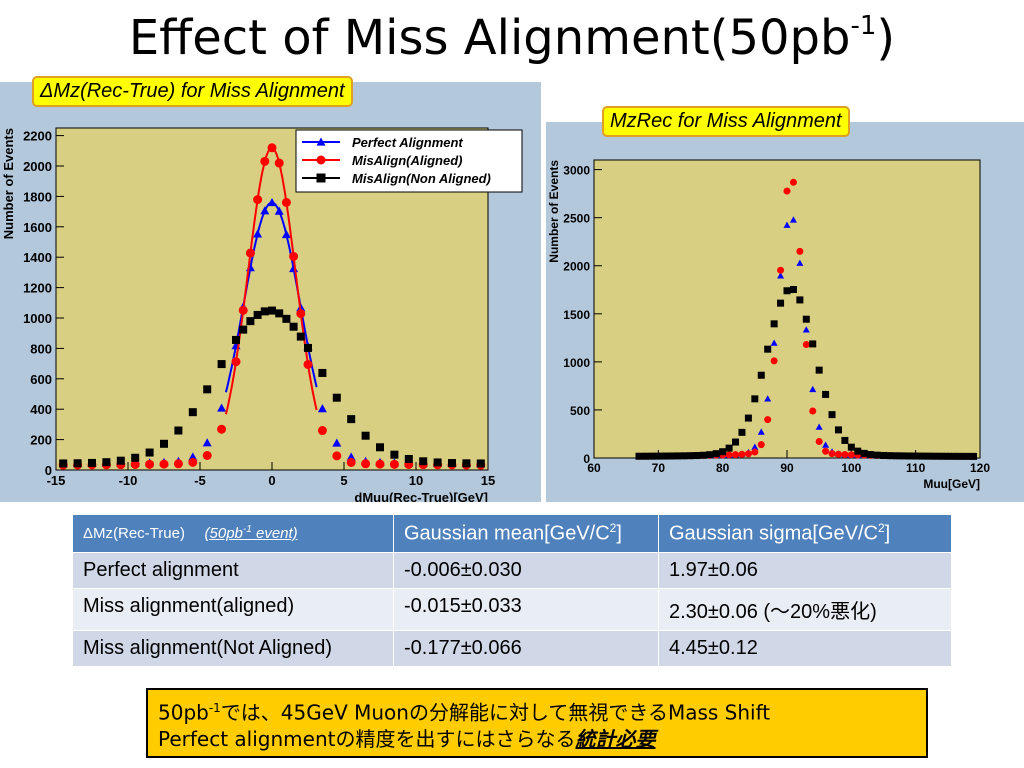 Image resolution: width=1024 pixels, height=768 pixels. What do you see at coordinates (726, 121) in the screenshot?
I see `right-plot-callout: MzRec for Miss Alignment` at bounding box center [726, 121].